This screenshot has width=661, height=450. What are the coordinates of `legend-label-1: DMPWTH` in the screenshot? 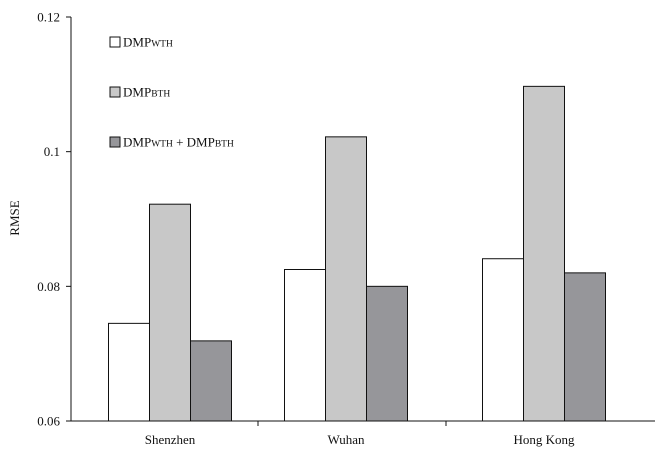 It's located at (148, 42).